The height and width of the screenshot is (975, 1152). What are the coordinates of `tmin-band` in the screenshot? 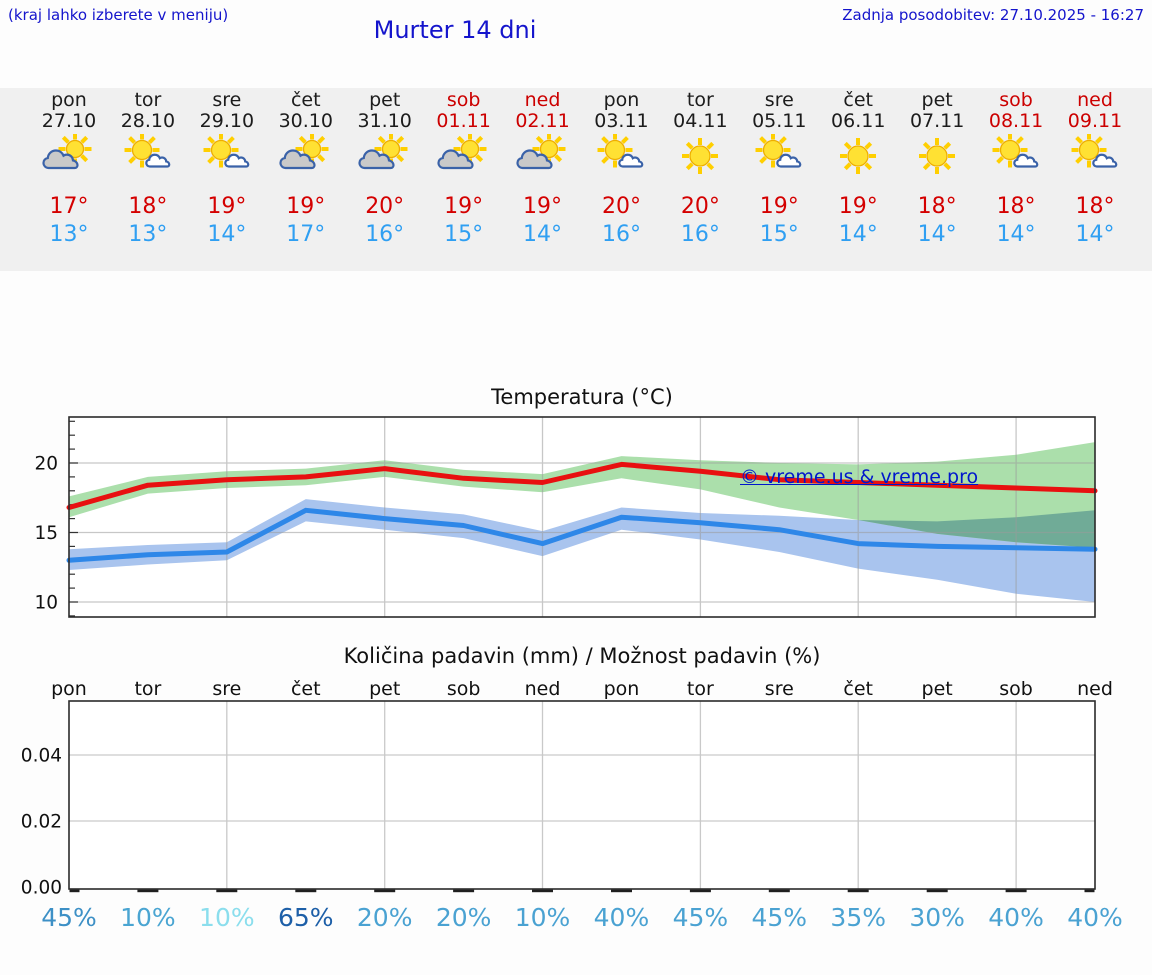 It's located at (582, 550).